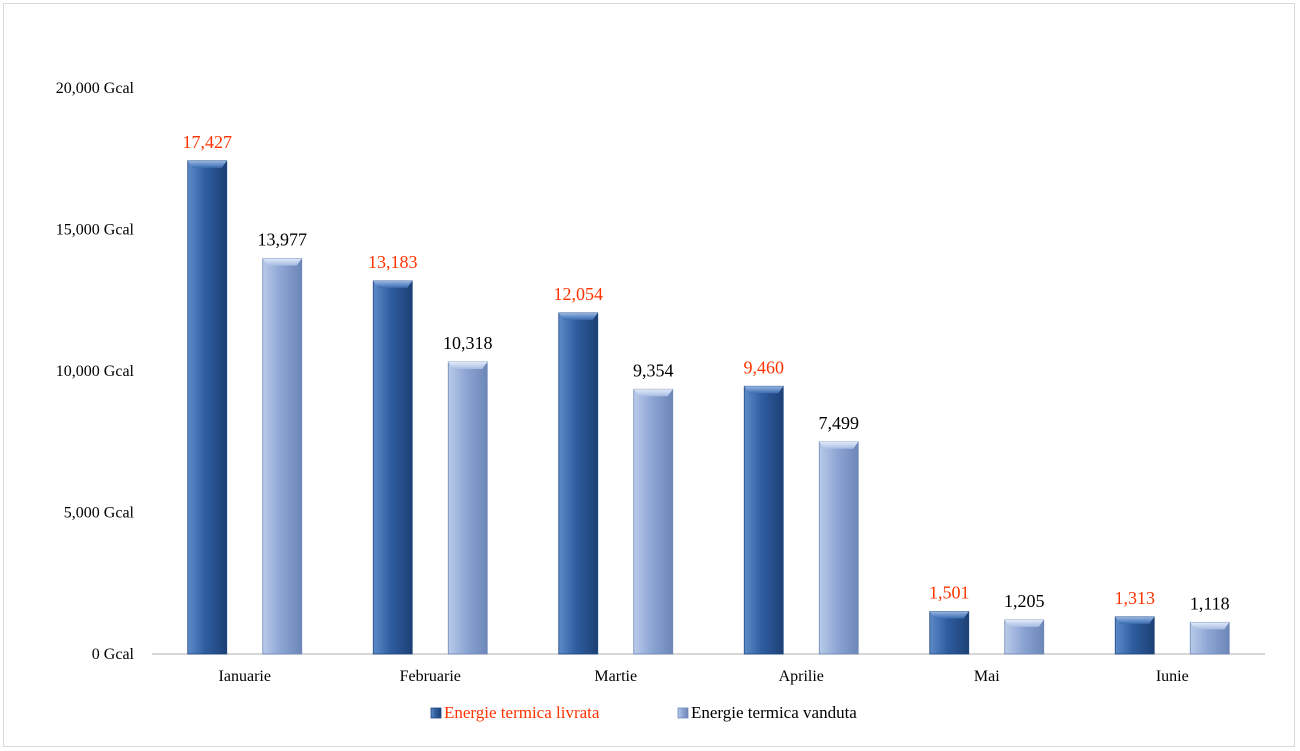  Describe the element at coordinates (207, 407) in the screenshot. I see `bar-livrata-ianuarie` at that location.